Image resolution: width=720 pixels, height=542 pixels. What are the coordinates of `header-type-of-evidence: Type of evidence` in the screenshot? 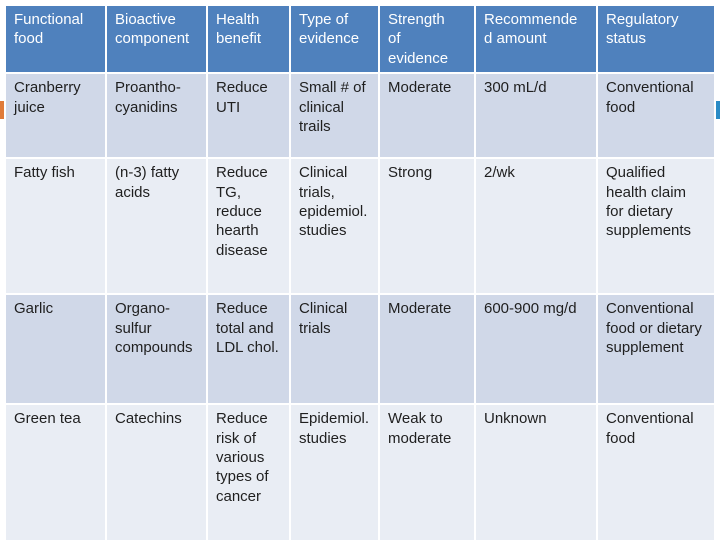 It's located at (334, 39).